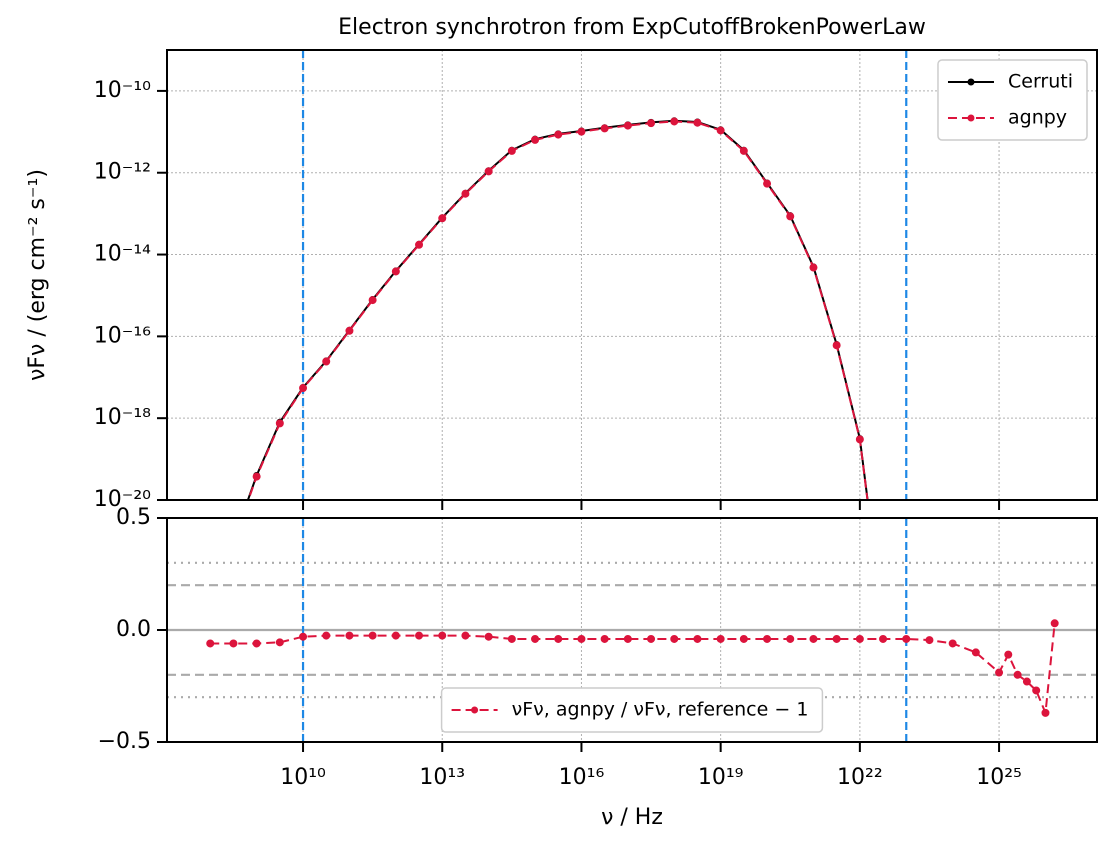 The image size is (1112, 850). I want to click on legend-label: agnpy, so click(1037, 118).